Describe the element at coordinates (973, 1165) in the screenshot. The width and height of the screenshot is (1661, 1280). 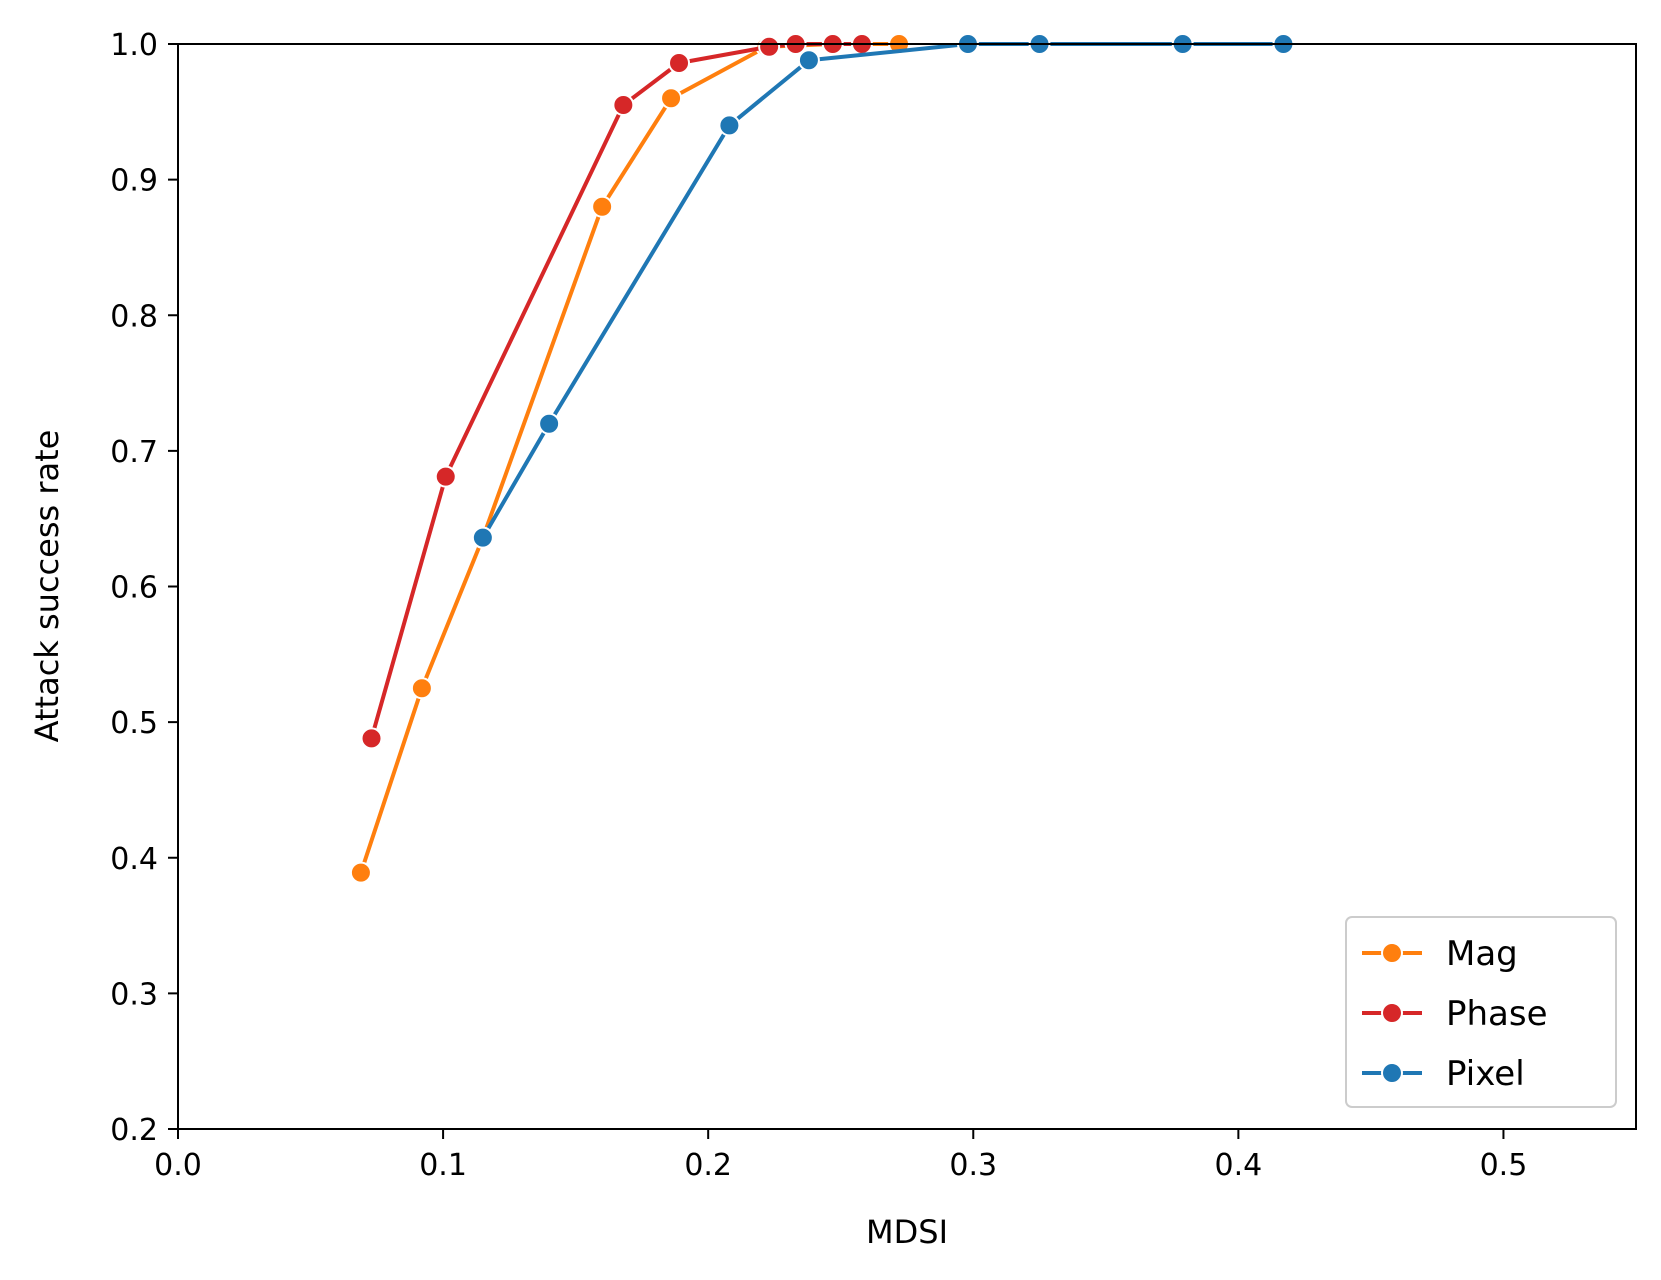
I see `x-tick-label: 0.3` at that location.